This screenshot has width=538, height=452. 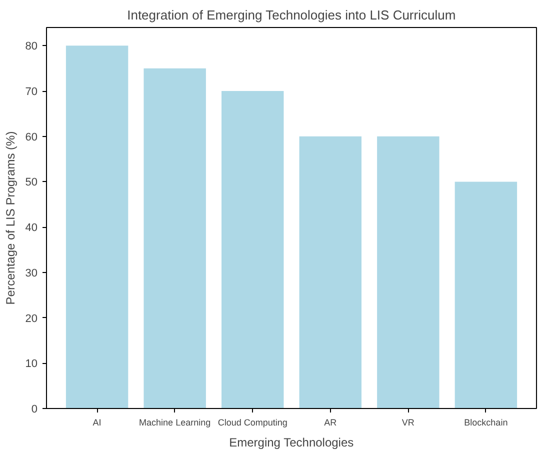 I want to click on y-tick-label: 50, so click(x=31, y=182).